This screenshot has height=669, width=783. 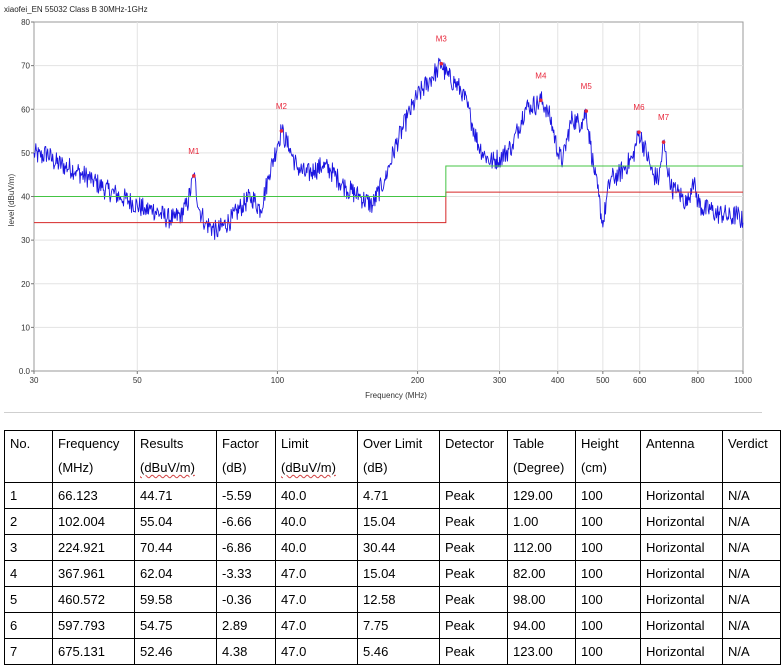 I want to click on table-cell: 52.46, so click(x=175, y=651).